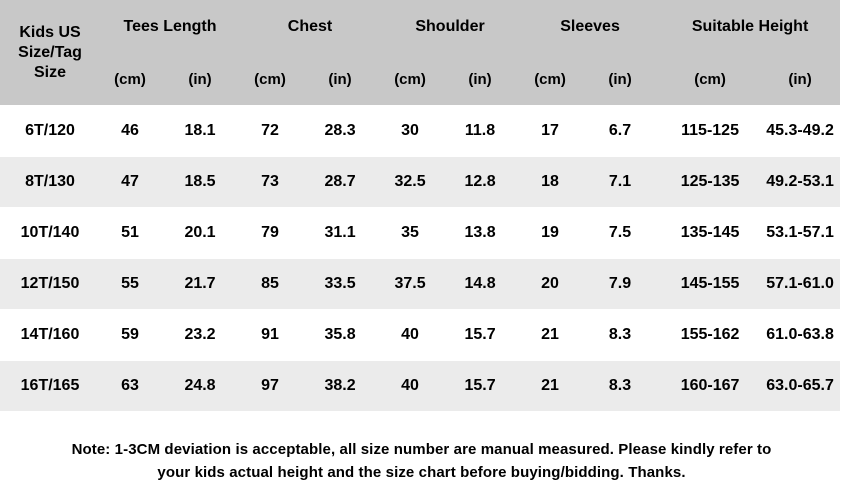 The height and width of the screenshot is (499, 843). I want to click on value-cell: 135-145, so click(710, 233).